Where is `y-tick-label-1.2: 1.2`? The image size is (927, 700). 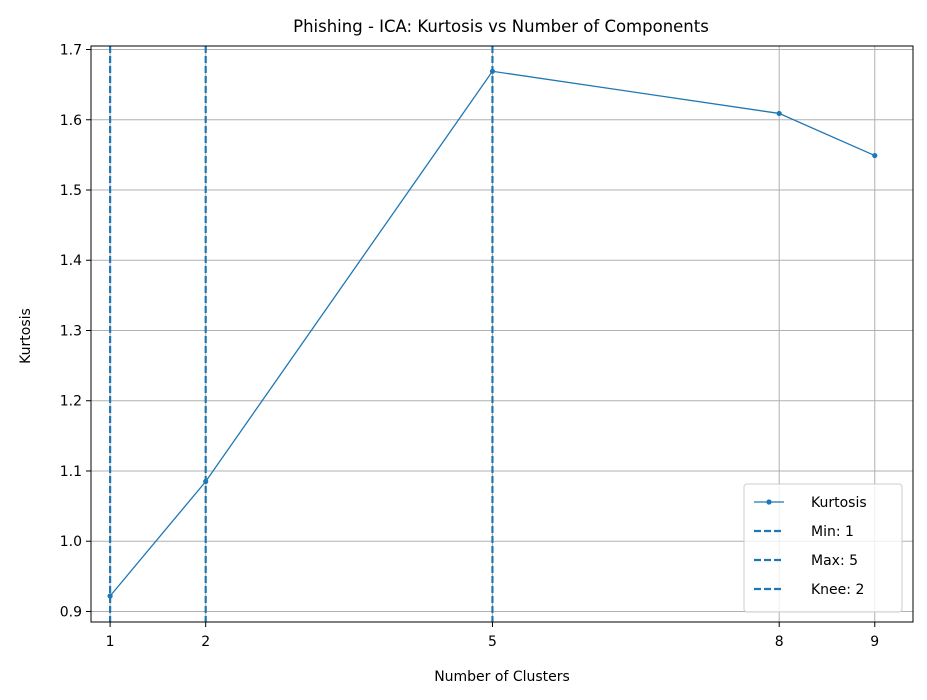
y-tick-label-1.2: 1.2 is located at coordinates (71, 402).